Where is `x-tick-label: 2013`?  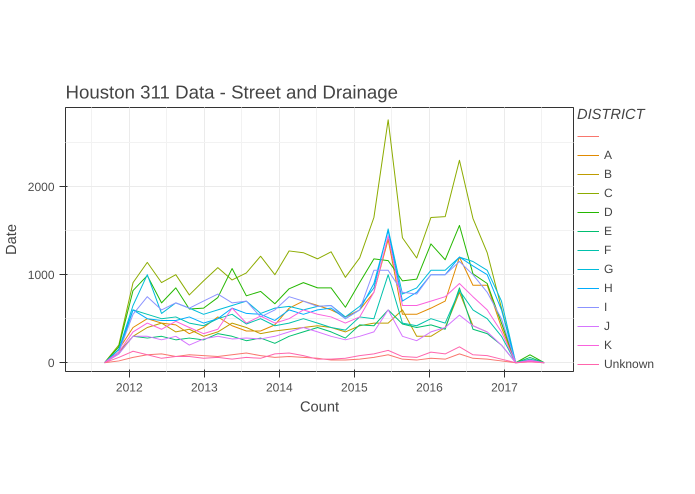 x-tick-label: 2013 is located at coordinates (204, 387).